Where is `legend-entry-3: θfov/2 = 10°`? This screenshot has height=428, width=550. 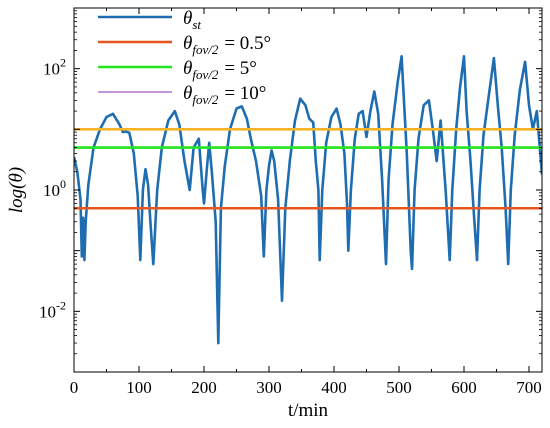 legend-entry-3: θfov/2 = 10° is located at coordinates (224, 95).